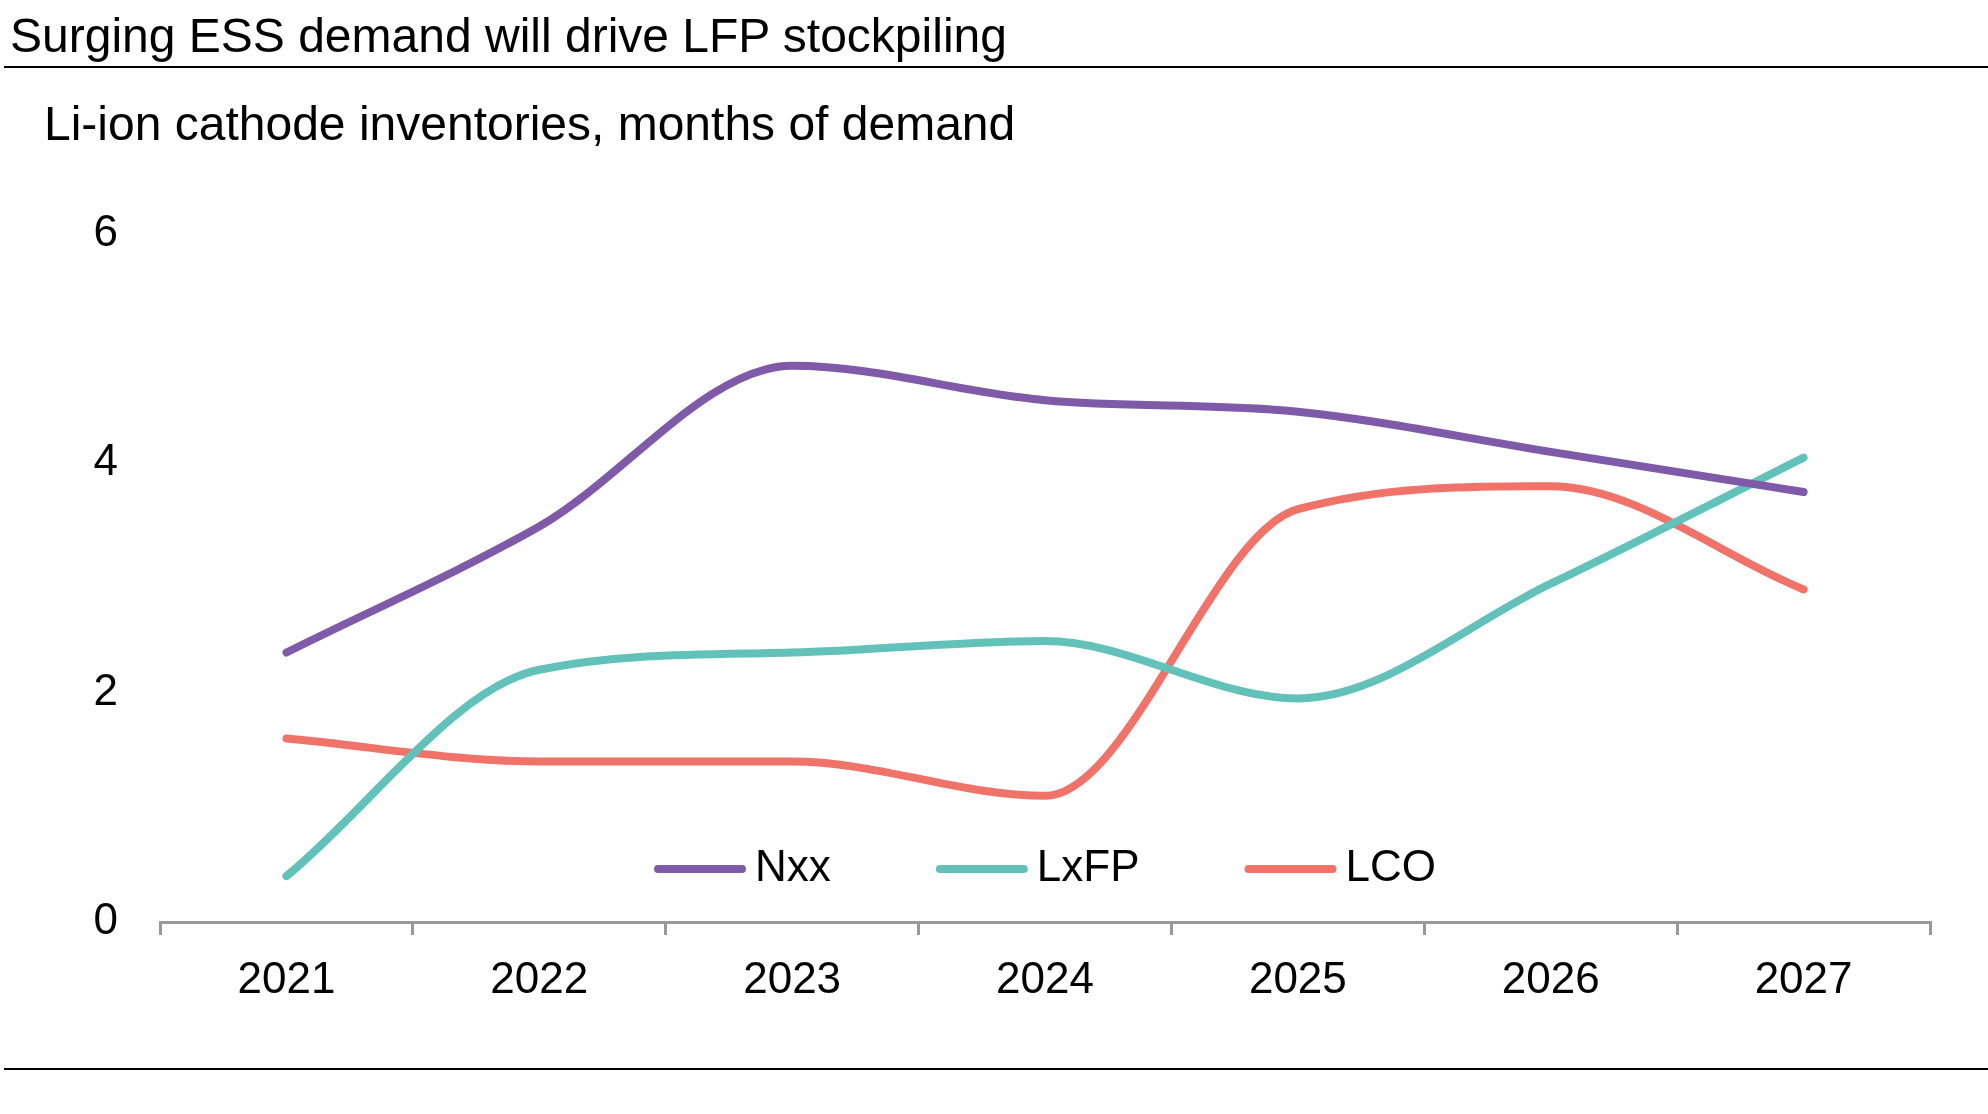 This screenshot has height=1114, width=1988. What do you see at coordinates (105, 919) in the screenshot?
I see `y-tick-label: 0` at bounding box center [105, 919].